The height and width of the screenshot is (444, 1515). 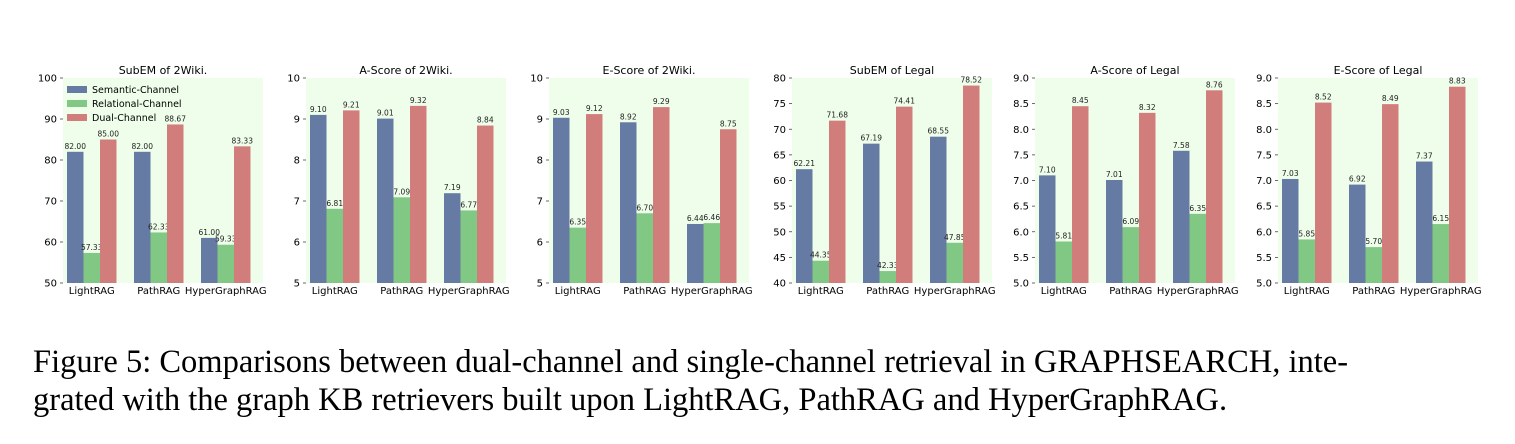 I want to click on data-label: 5.81, so click(x=1063, y=235).